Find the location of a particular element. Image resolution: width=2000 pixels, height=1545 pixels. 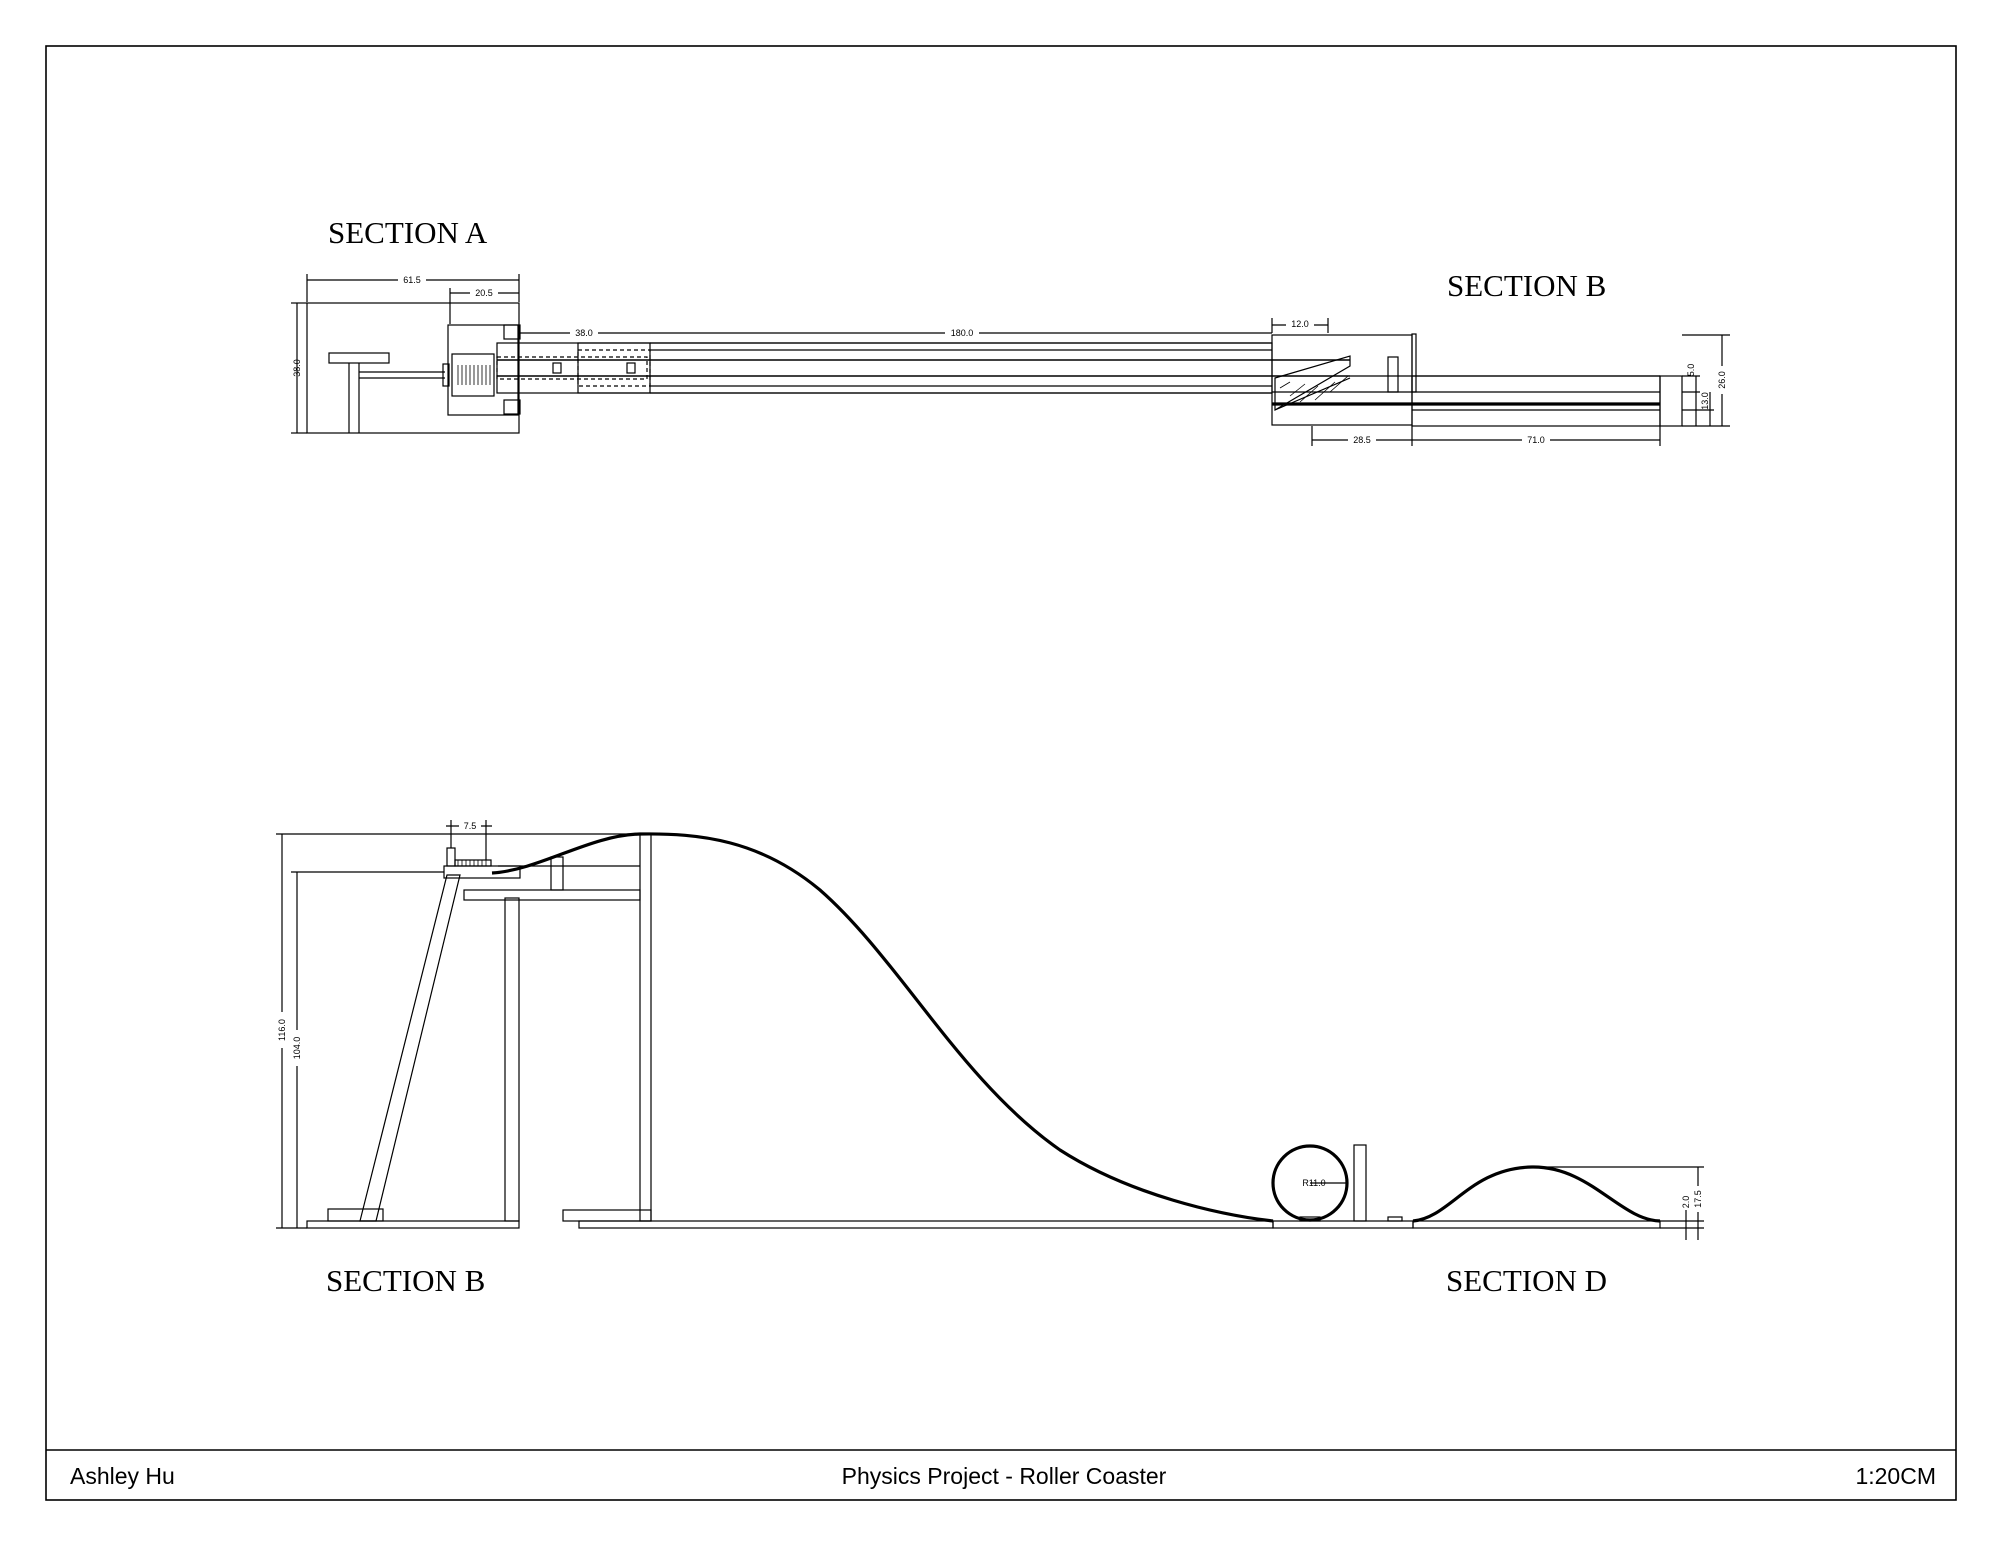

top-extension is located at coordinates (1536, 401).